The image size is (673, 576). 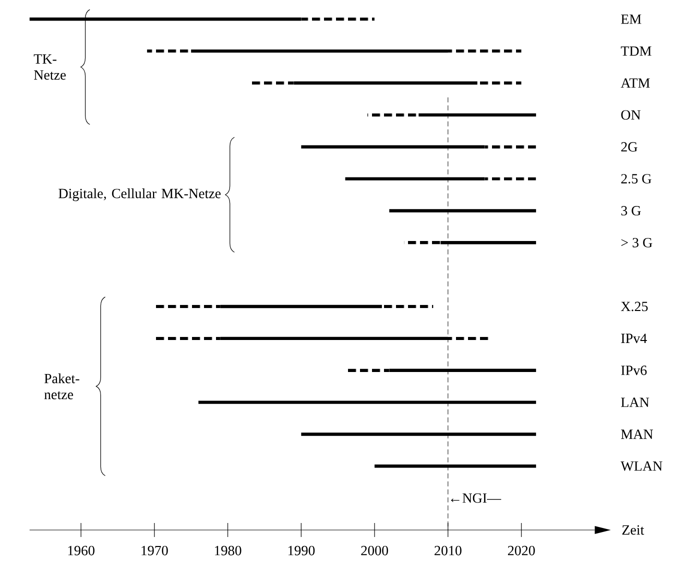 What do you see at coordinates (631, 115) in the screenshot?
I see `y-tick-label: ON` at bounding box center [631, 115].